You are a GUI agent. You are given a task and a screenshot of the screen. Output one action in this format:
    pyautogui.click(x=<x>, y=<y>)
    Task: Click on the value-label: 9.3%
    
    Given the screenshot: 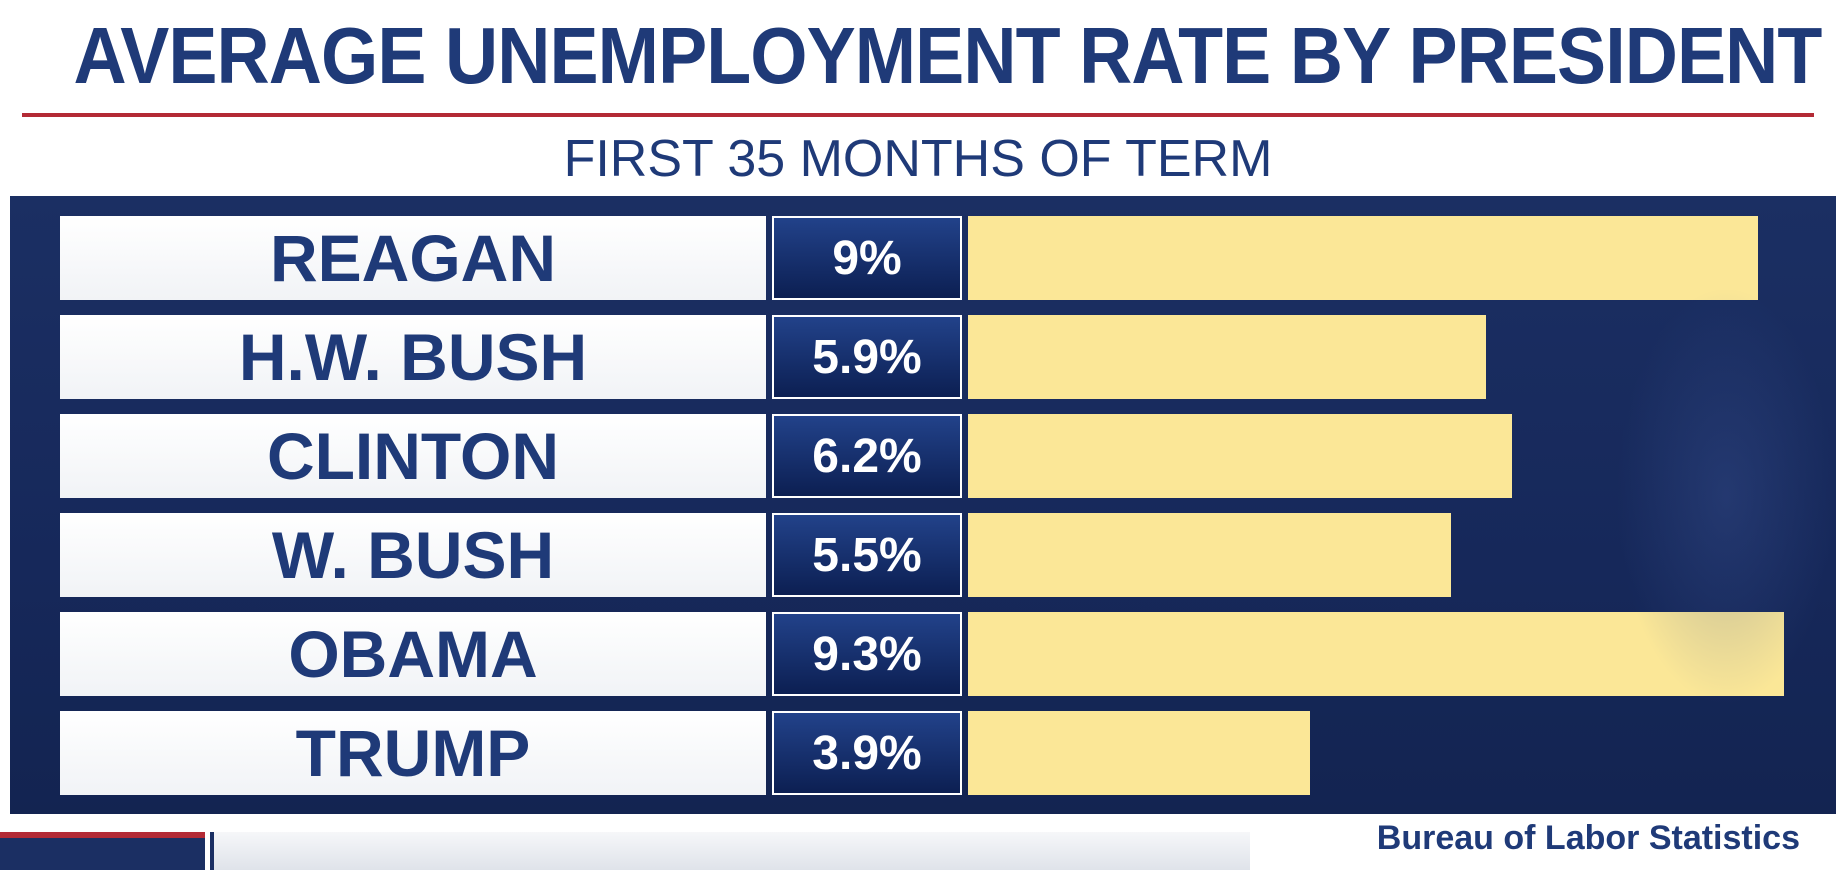 What is the action you would take?
    pyautogui.click(x=867, y=654)
    